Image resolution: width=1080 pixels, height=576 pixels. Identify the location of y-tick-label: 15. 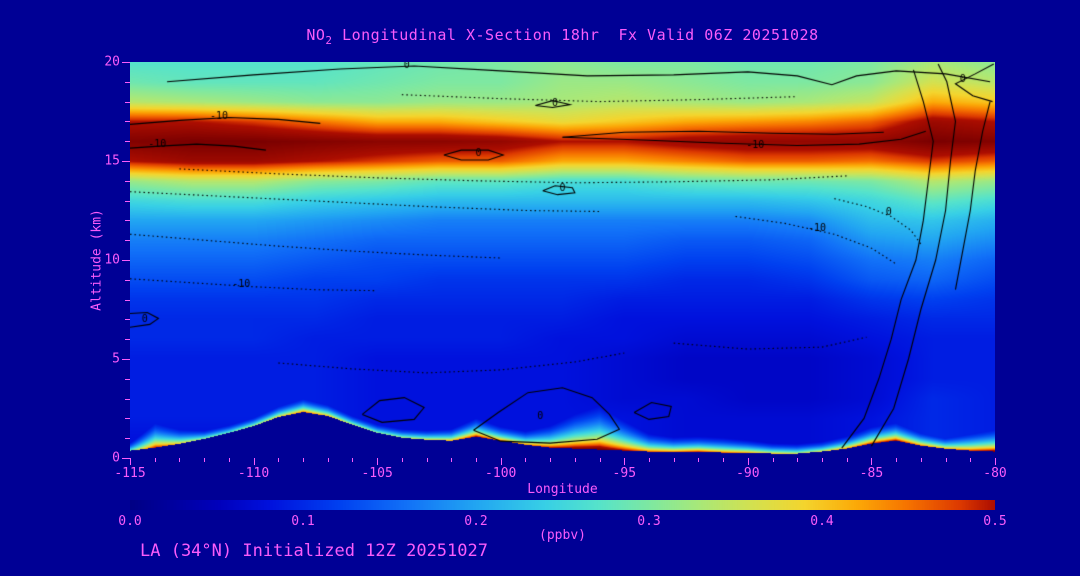
(112, 161).